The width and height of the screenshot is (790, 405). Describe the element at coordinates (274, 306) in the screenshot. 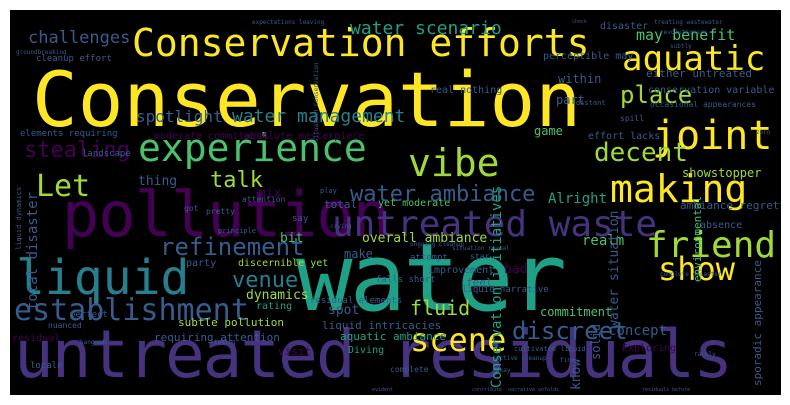

I see `word-rating: rating` at that location.